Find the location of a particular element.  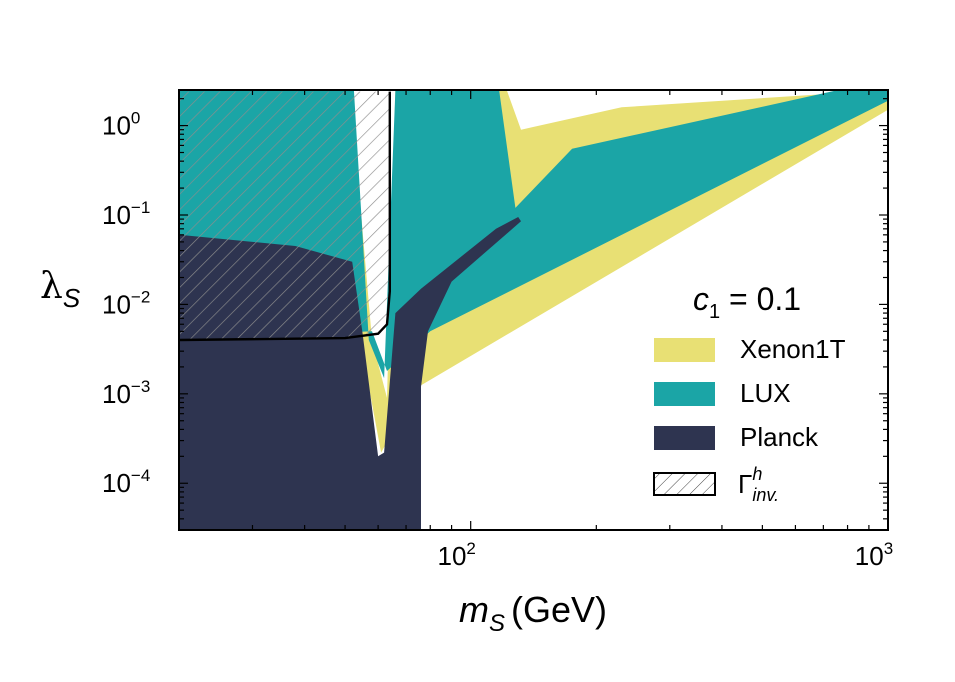

legend-hatch-label: Γh inv. is located at coordinates (758, 484).